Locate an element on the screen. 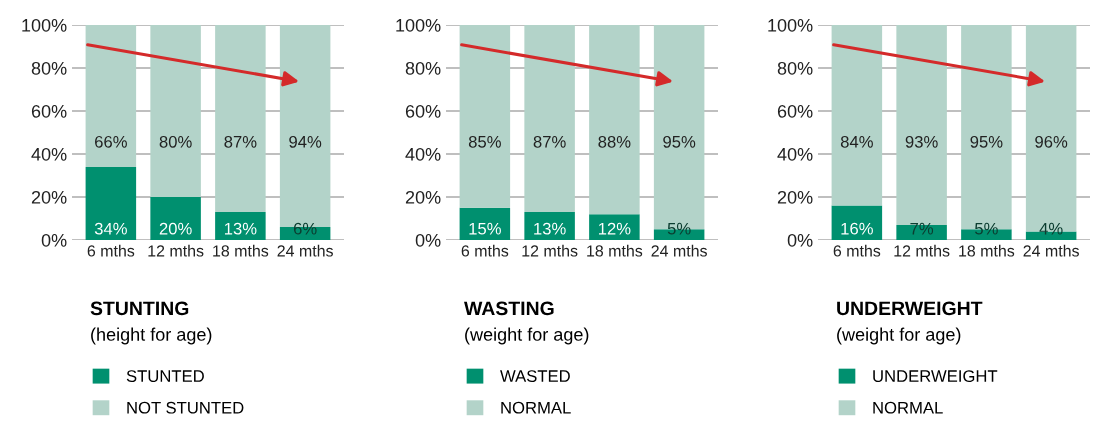 The height and width of the screenshot is (427, 1097). text: 4% is located at coordinates (1051, 228).